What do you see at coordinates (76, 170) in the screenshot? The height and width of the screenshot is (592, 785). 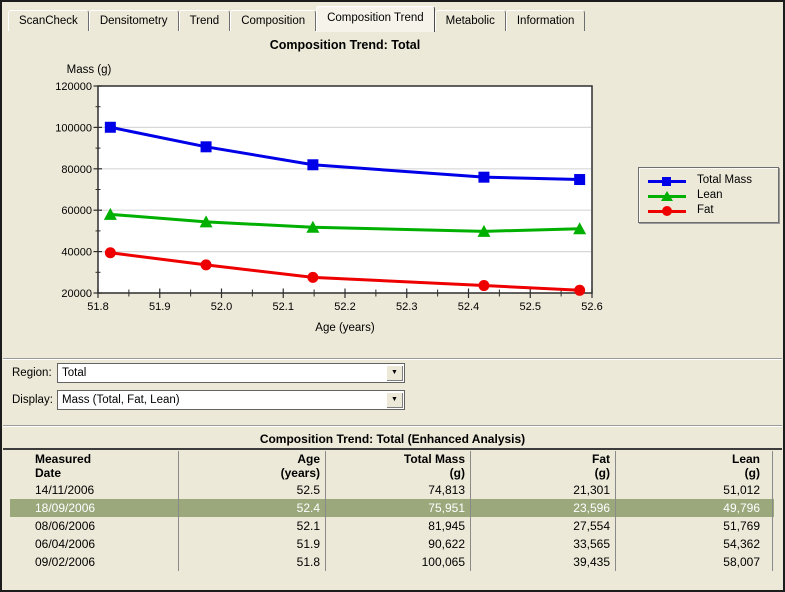 I see `svg-text: 80000` at bounding box center [76, 170].